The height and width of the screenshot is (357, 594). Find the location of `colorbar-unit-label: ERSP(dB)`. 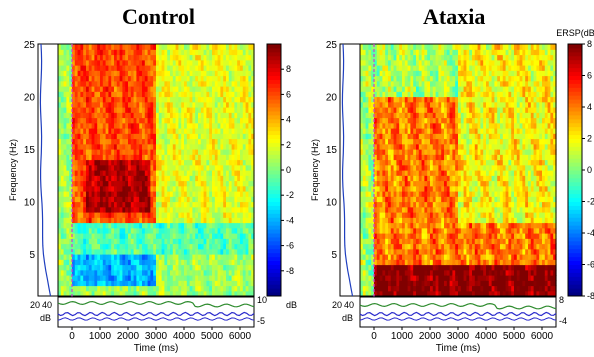

colorbar-unit-label: ERSP(dB) is located at coordinates (575, 33).